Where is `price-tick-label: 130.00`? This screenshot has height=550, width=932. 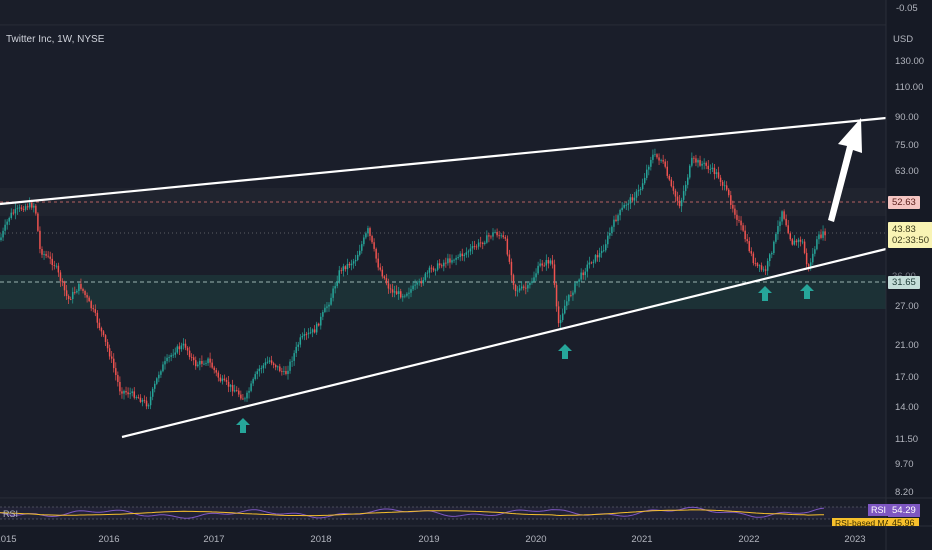
price-tick-label: 130.00 is located at coordinates (910, 61).